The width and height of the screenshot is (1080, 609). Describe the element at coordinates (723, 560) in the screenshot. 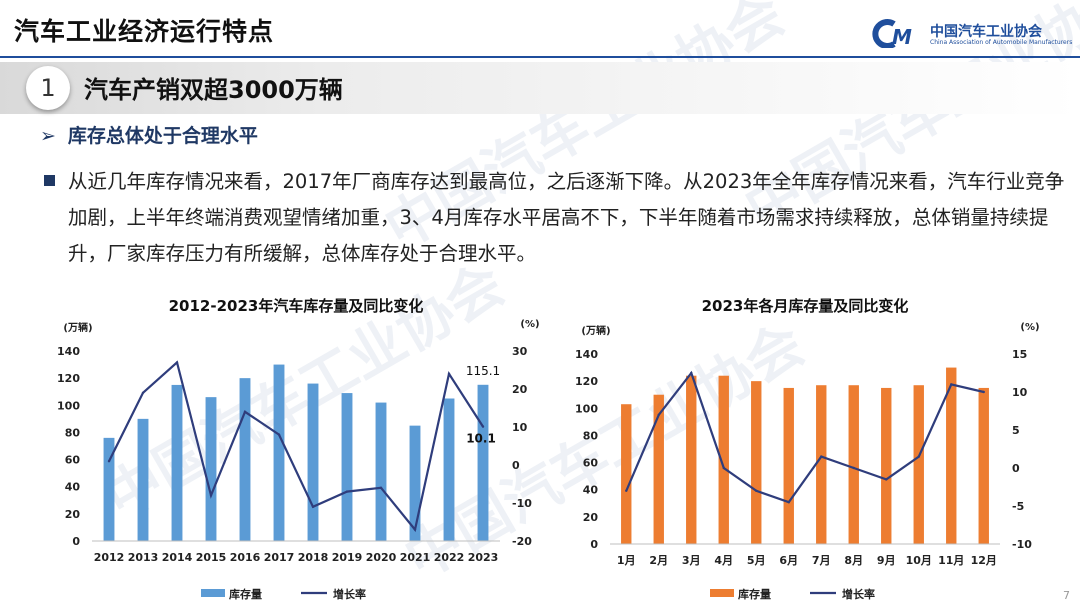

I see `x-tick-label: 4月` at that location.